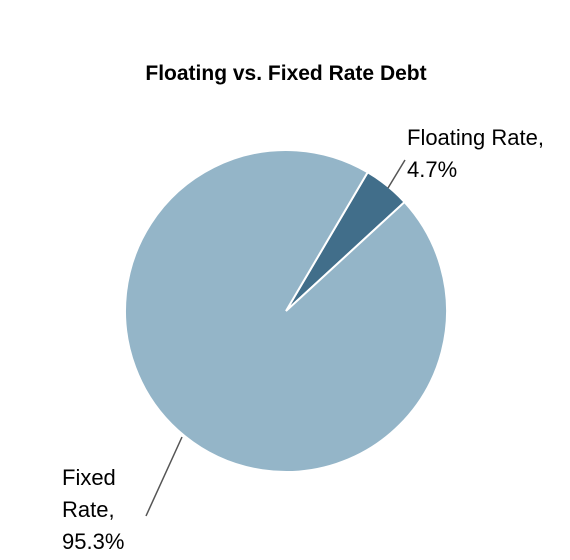 Image resolution: width=570 pixels, height=560 pixels. Describe the element at coordinates (475, 153) in the screenshot. I see `data-label: Floating Rate, 4.7%` at that location.